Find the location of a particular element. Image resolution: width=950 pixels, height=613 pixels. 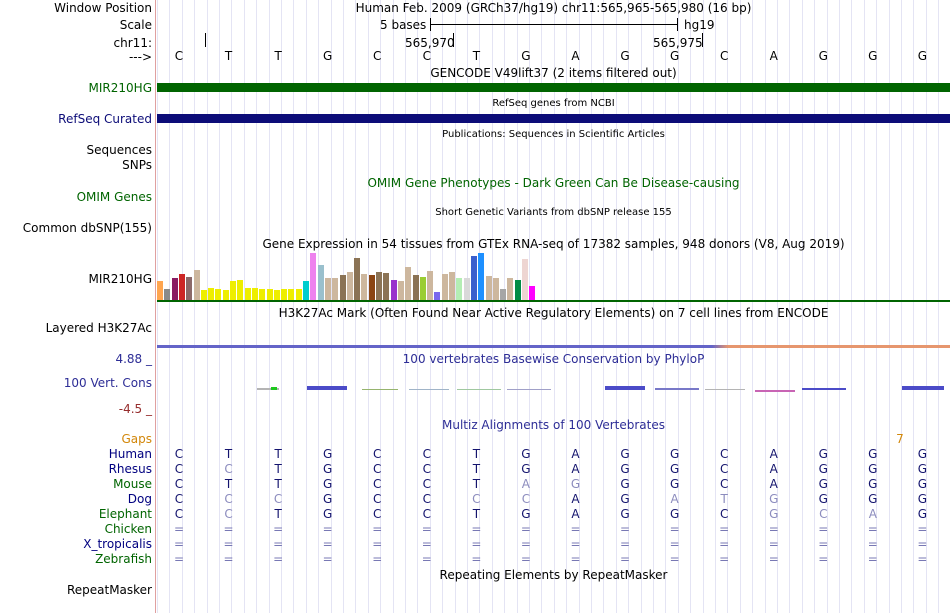

repeatmasker-track-title: Repeating Elements by RepeatMasker is located at coordinates (553, 575).